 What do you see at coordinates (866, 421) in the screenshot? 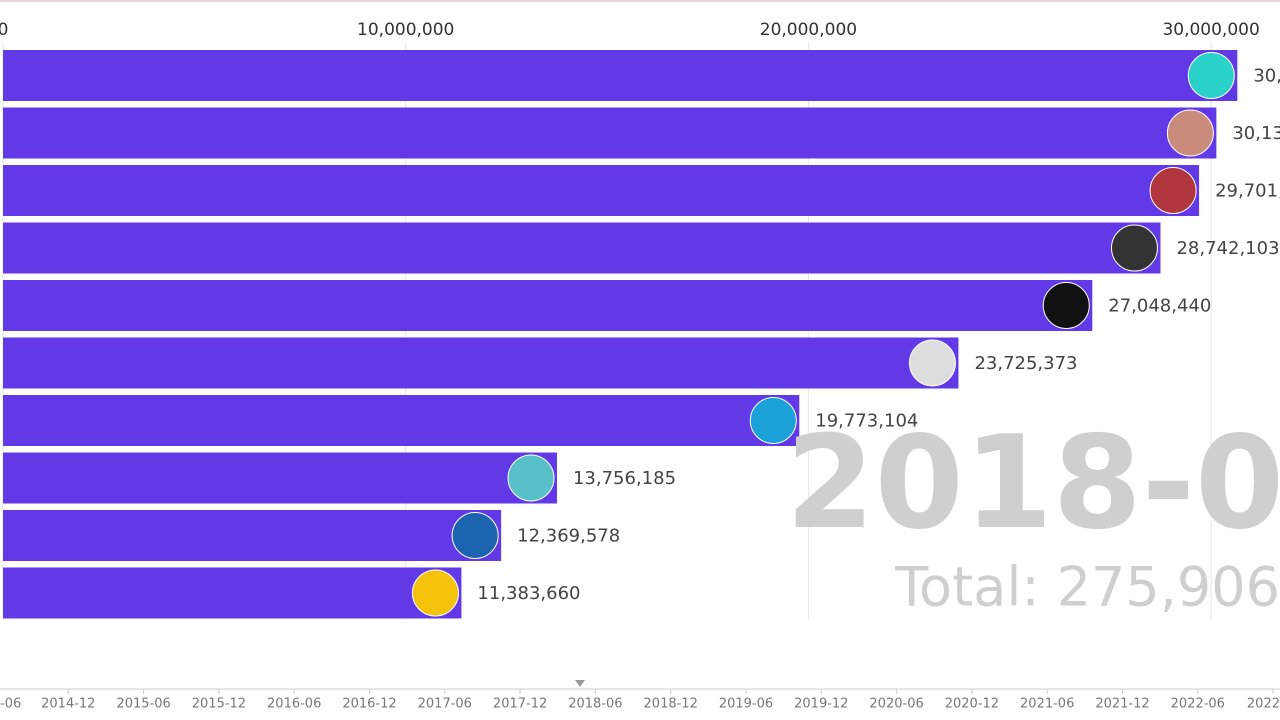
I see `value-label: 19,773,104` at bounding box center [866, 421].